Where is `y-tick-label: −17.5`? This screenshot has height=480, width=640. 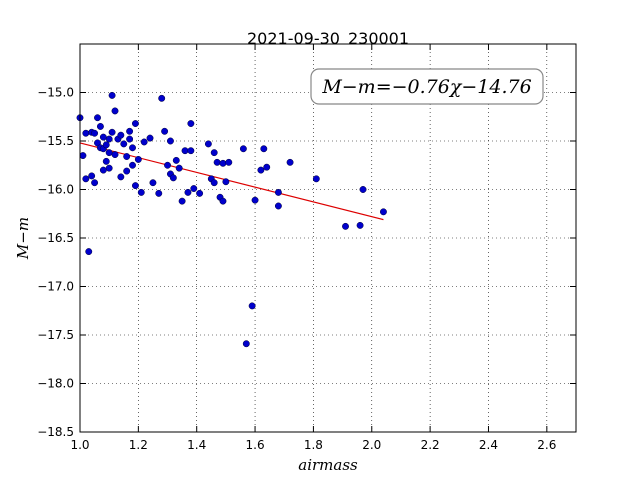 y-tick-label: −17.5 is located at coordinates (55, 335).